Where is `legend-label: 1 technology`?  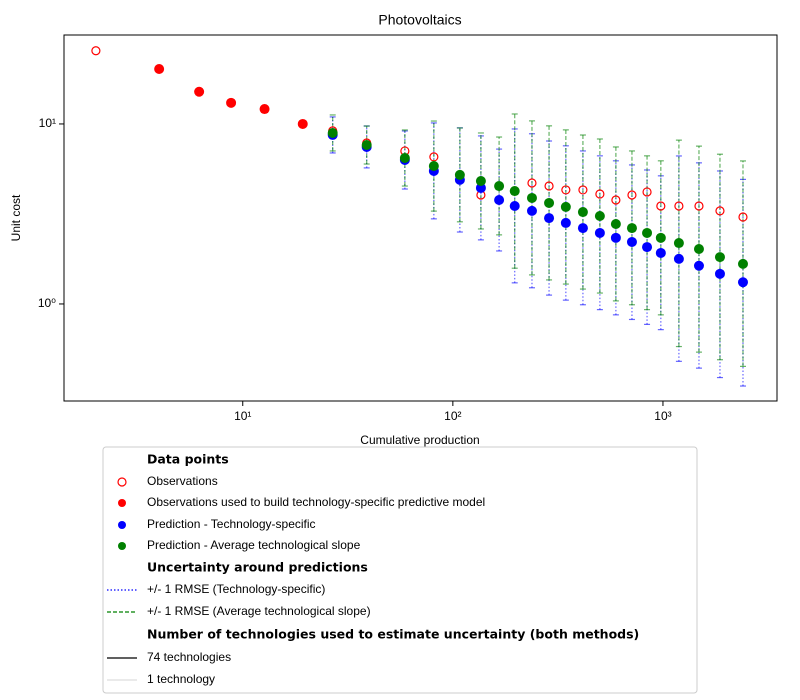 legend-label: 1 technology is located at coordinates (181, 679).